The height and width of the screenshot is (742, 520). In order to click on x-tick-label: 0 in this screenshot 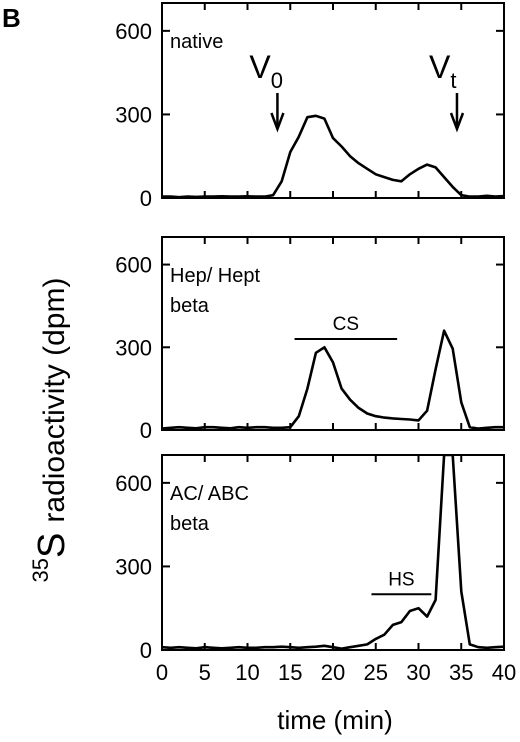, I will do `click(162, 672)`.